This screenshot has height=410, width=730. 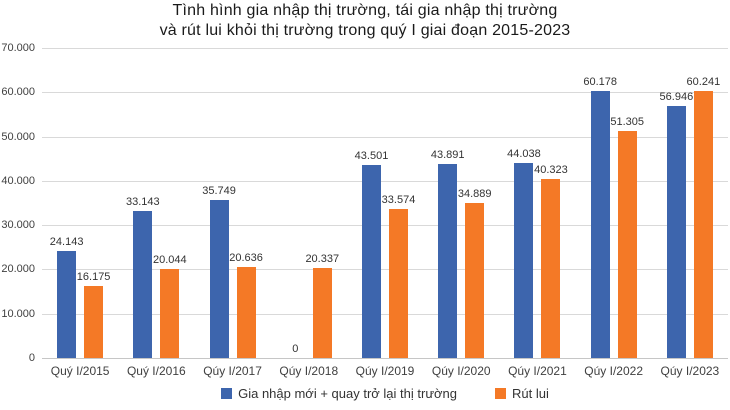 I want to click on legend-item-withdrawal: Rút lui, so click(x=522, y=393).